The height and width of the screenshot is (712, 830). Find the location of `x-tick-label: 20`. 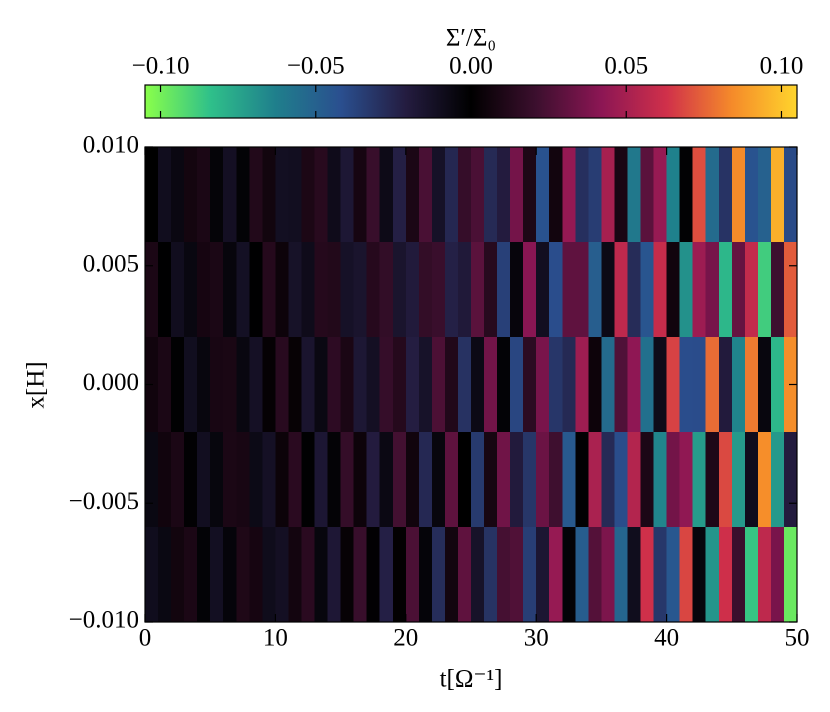

x-tick-label: 20 is located at coordinates (405, 638).